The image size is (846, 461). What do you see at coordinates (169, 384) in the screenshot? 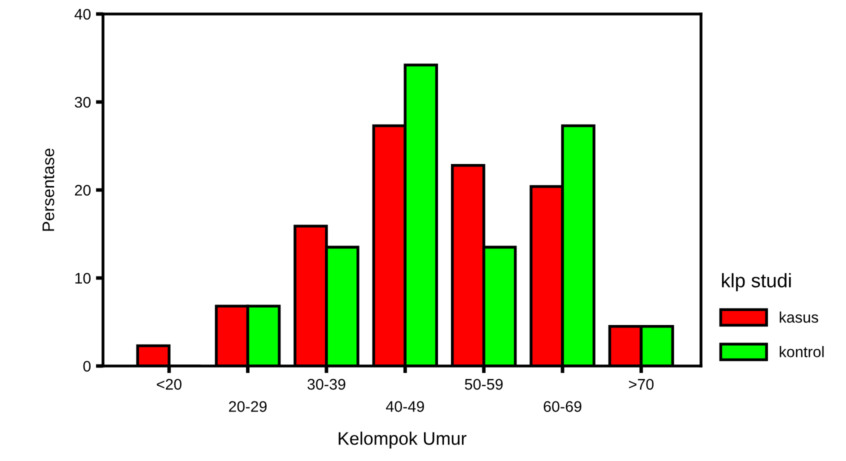
I see `x-tick-label: <20` at bounding box center [169, 384].